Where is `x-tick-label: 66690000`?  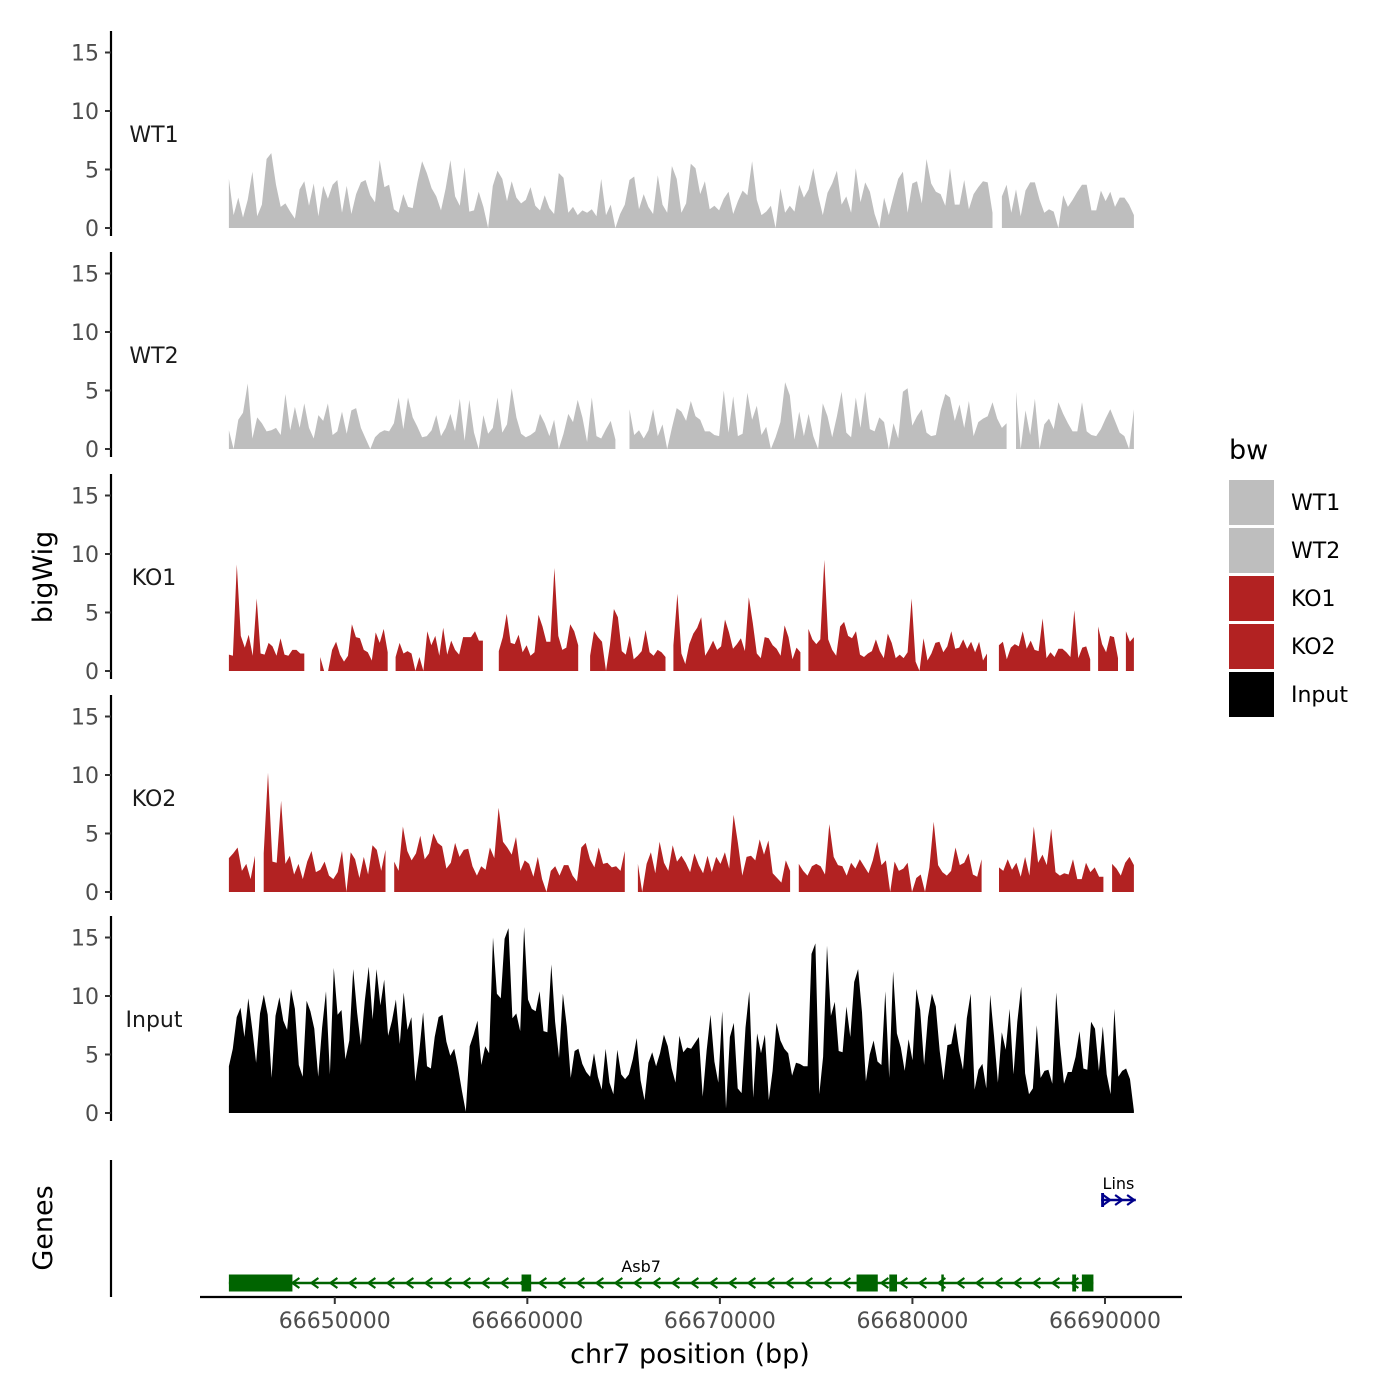 x-tick-label: 66690000 is located at coordinates (1105, 1321).